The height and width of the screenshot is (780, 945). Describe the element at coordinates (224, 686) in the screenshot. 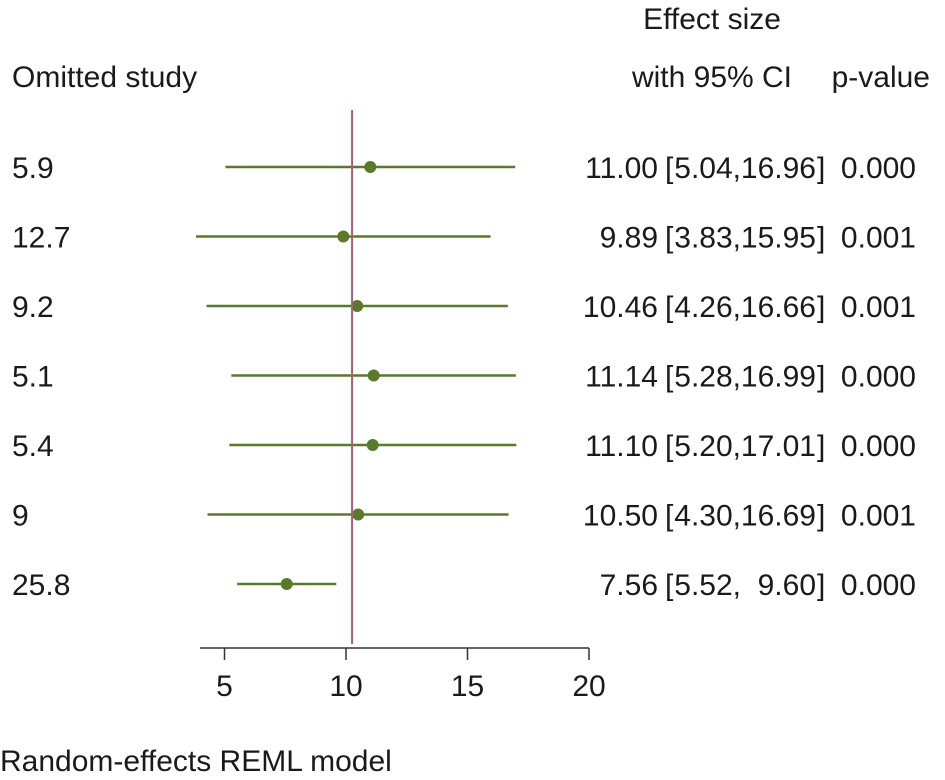

I see `x-tick-label: 5` at that location.